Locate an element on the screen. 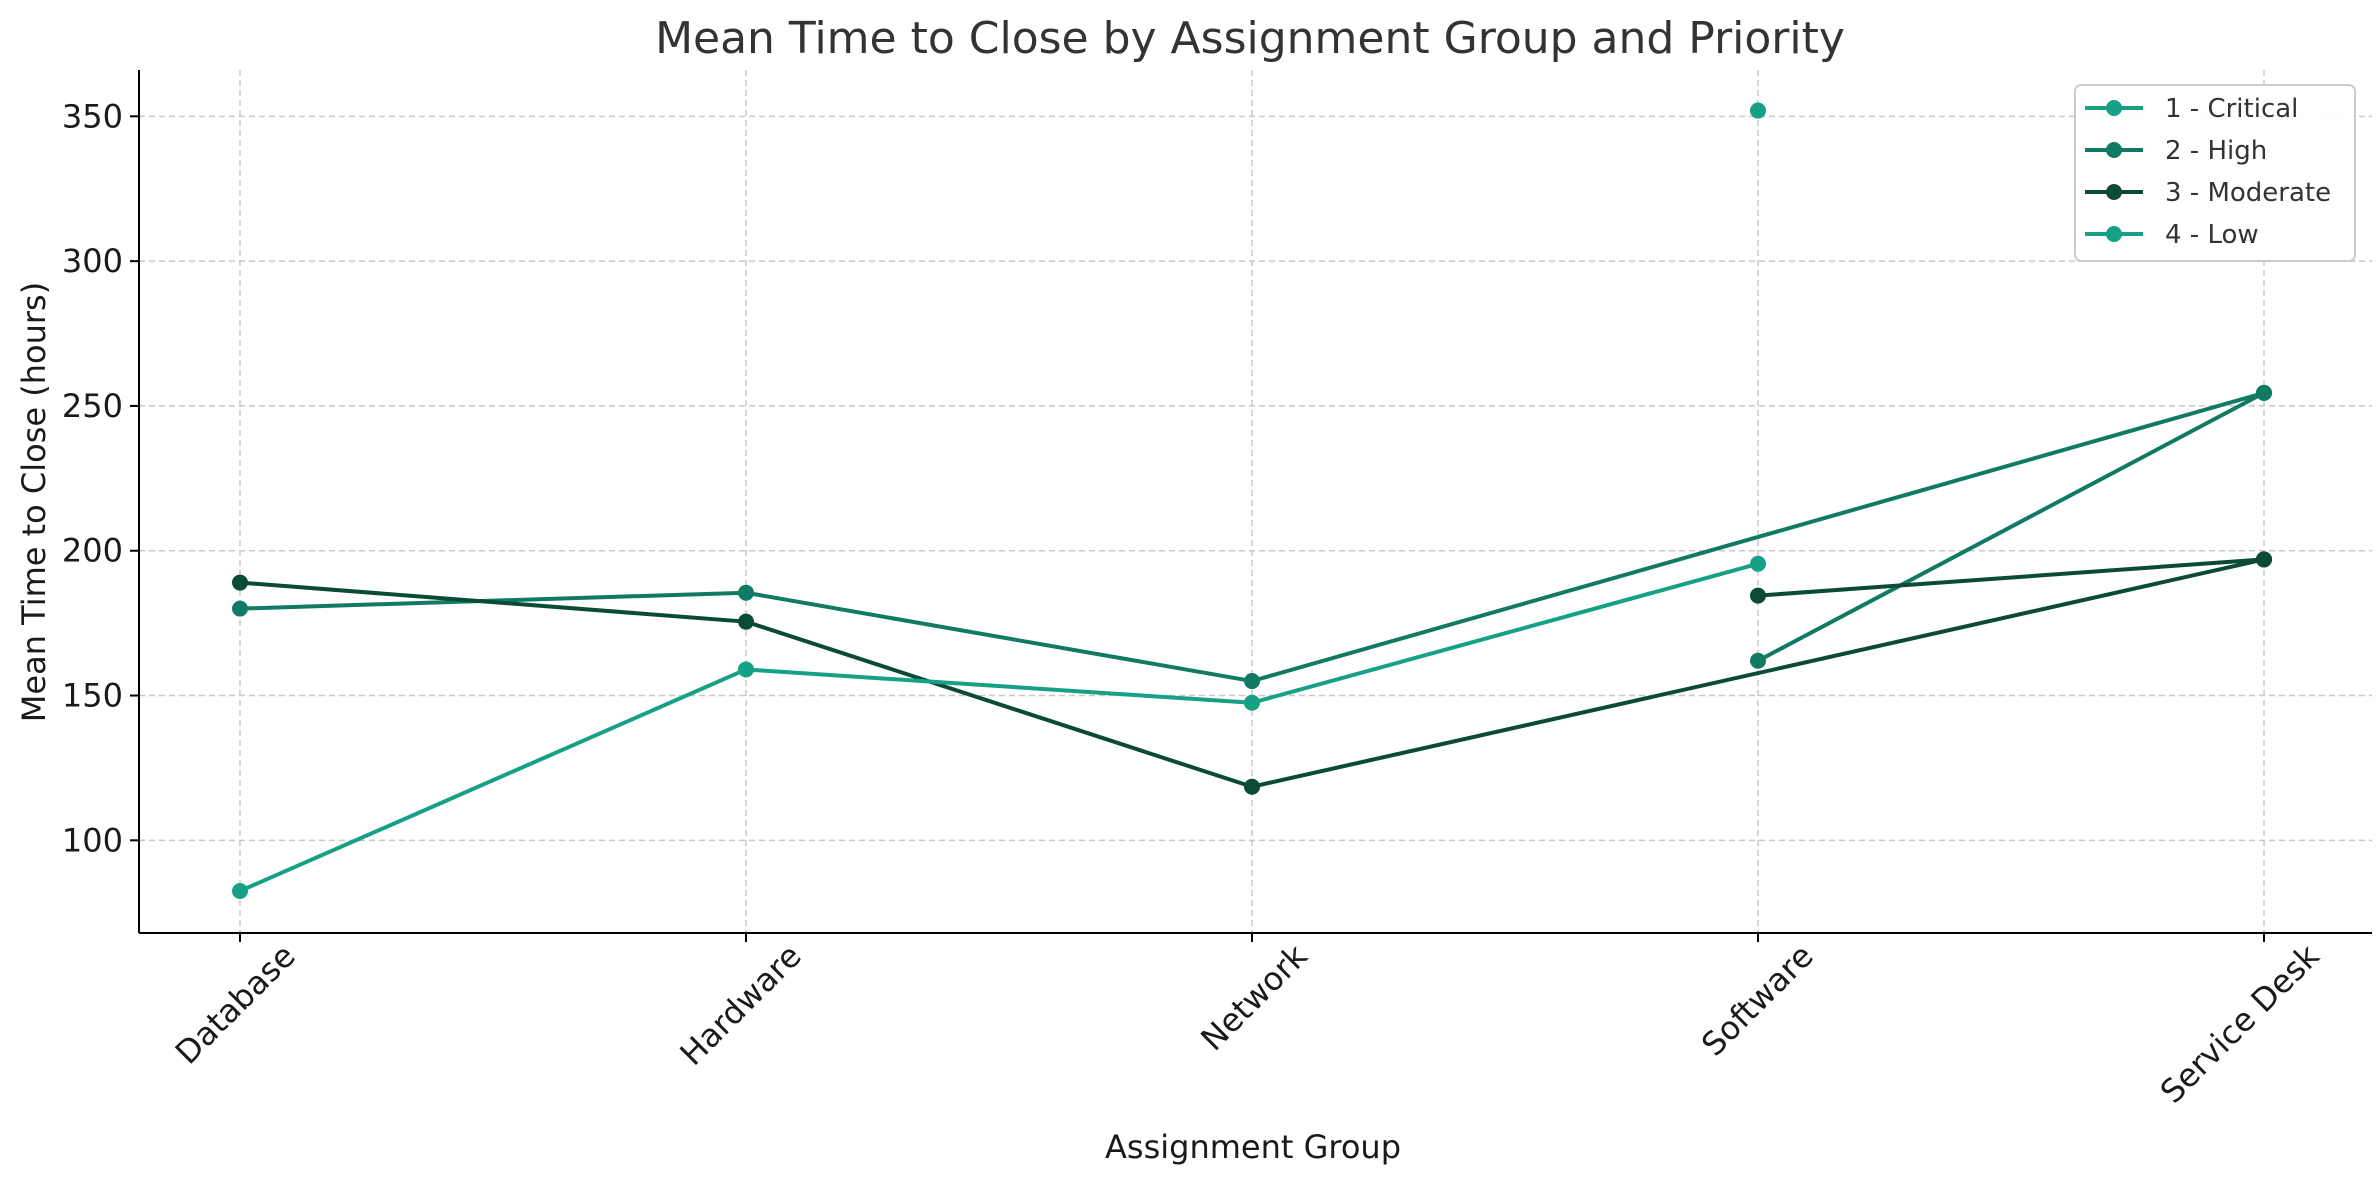  legend-item: 1 - Critical is located at coordinates (2191, 109).